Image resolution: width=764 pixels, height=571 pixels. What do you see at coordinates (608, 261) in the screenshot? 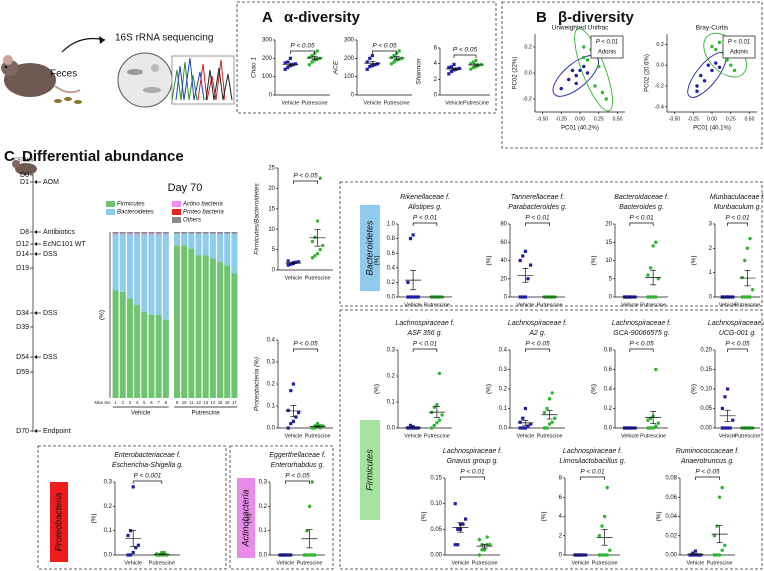
I see `y-tick-label: 10` at bounding box center [608, 261].